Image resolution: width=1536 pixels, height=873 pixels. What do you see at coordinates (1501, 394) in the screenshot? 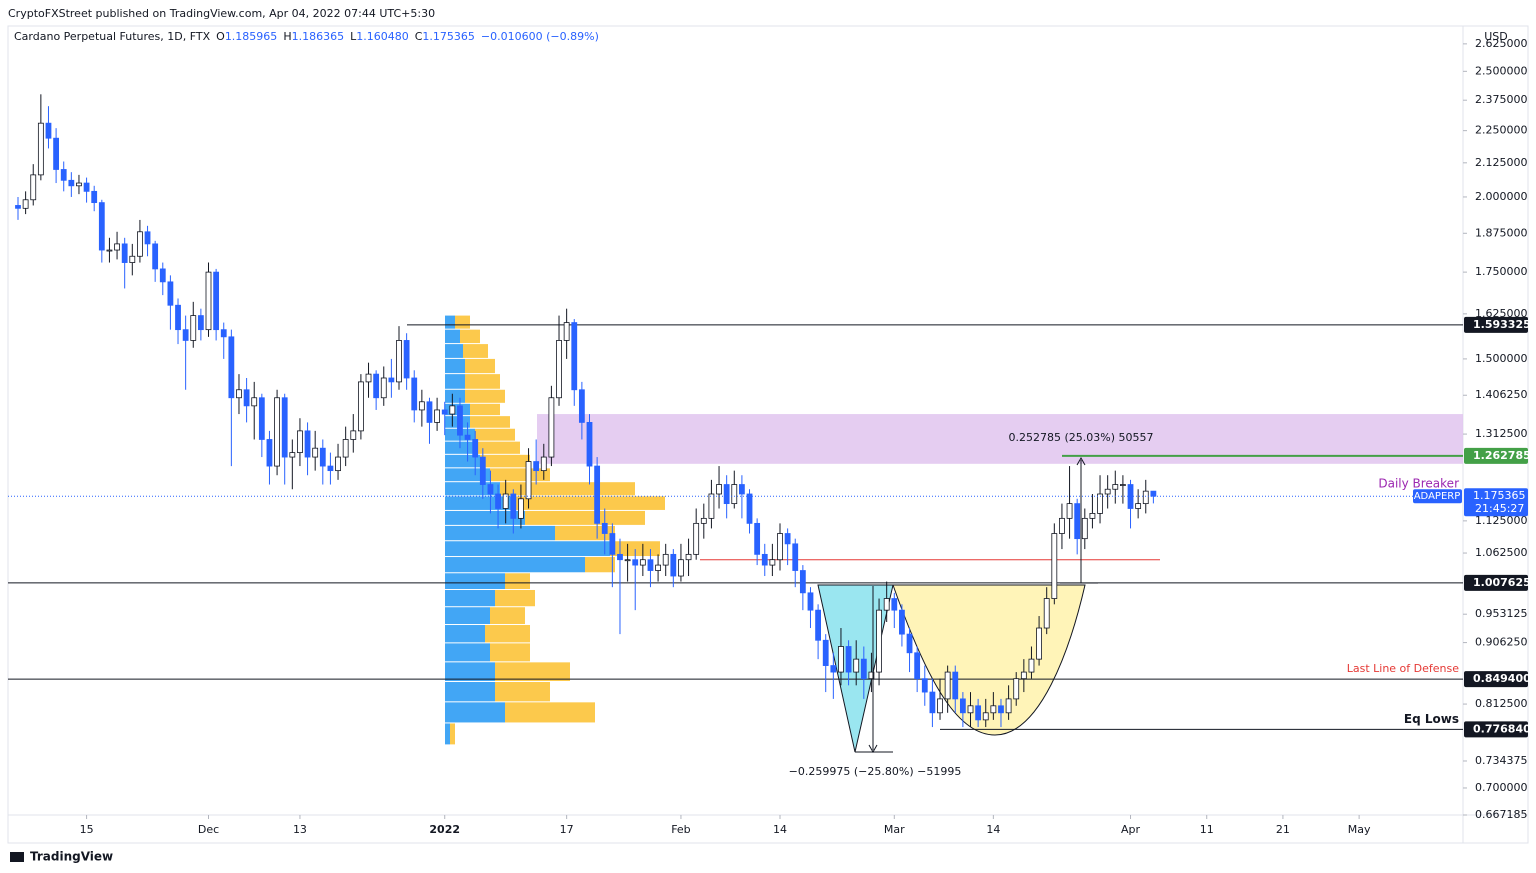
I see `y-tick-label: 1.406250` at bounding box center [1501, 394].